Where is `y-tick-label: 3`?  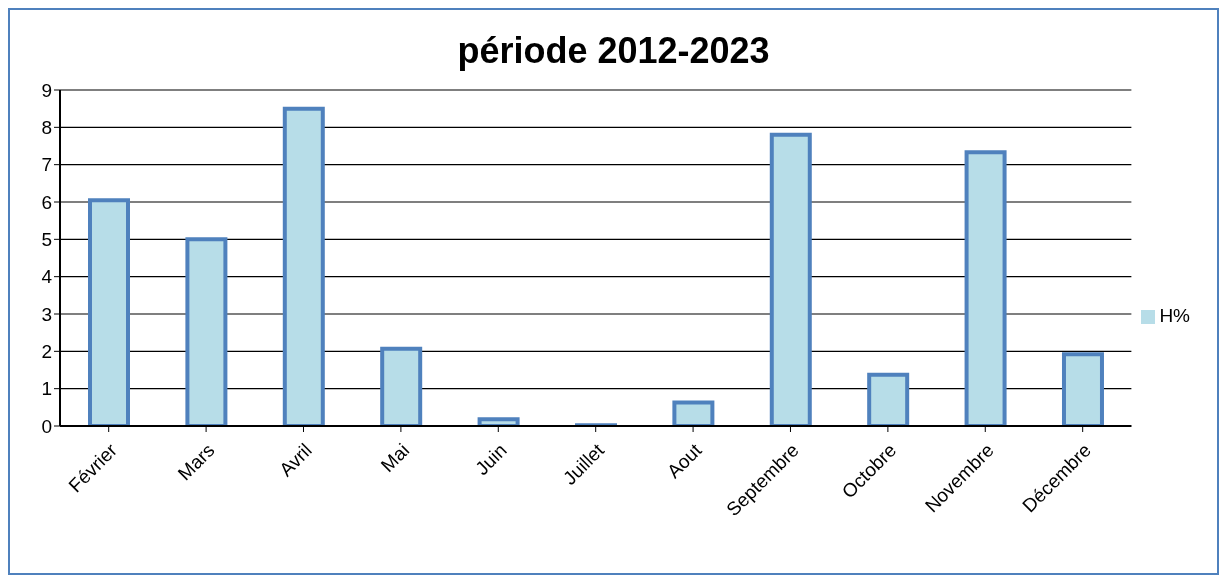
y-tick-label: 3 is located at coordinates (46, 314).